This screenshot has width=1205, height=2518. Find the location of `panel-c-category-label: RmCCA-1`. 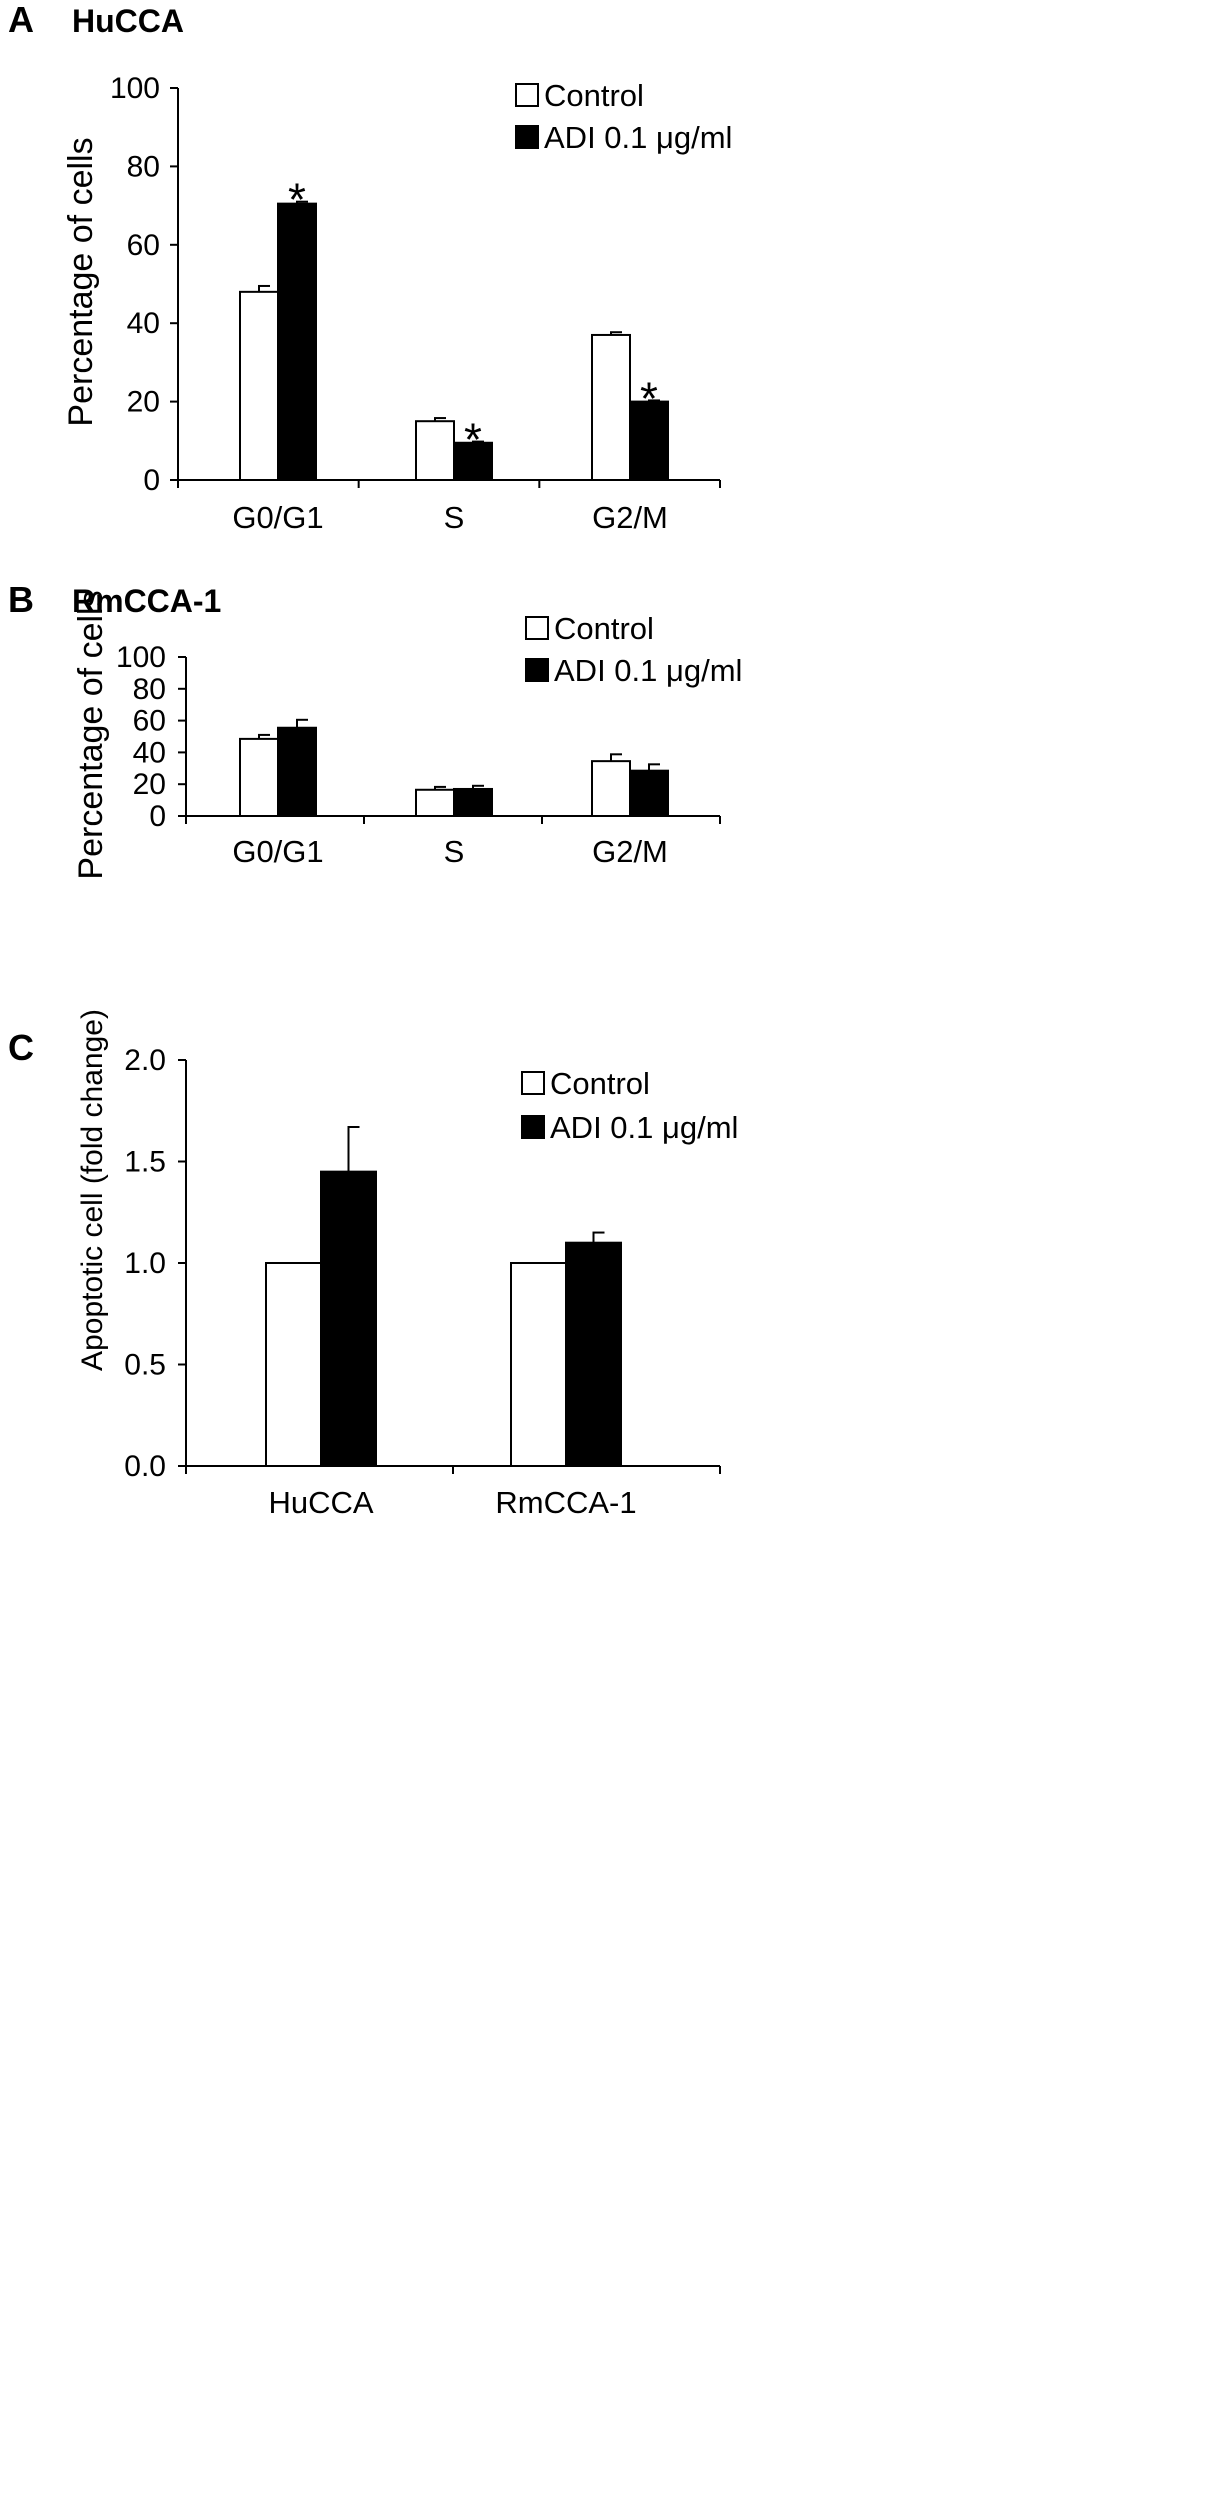

panel-c-category-label: RmCCA-1 is located at coordinates (565, 1502).